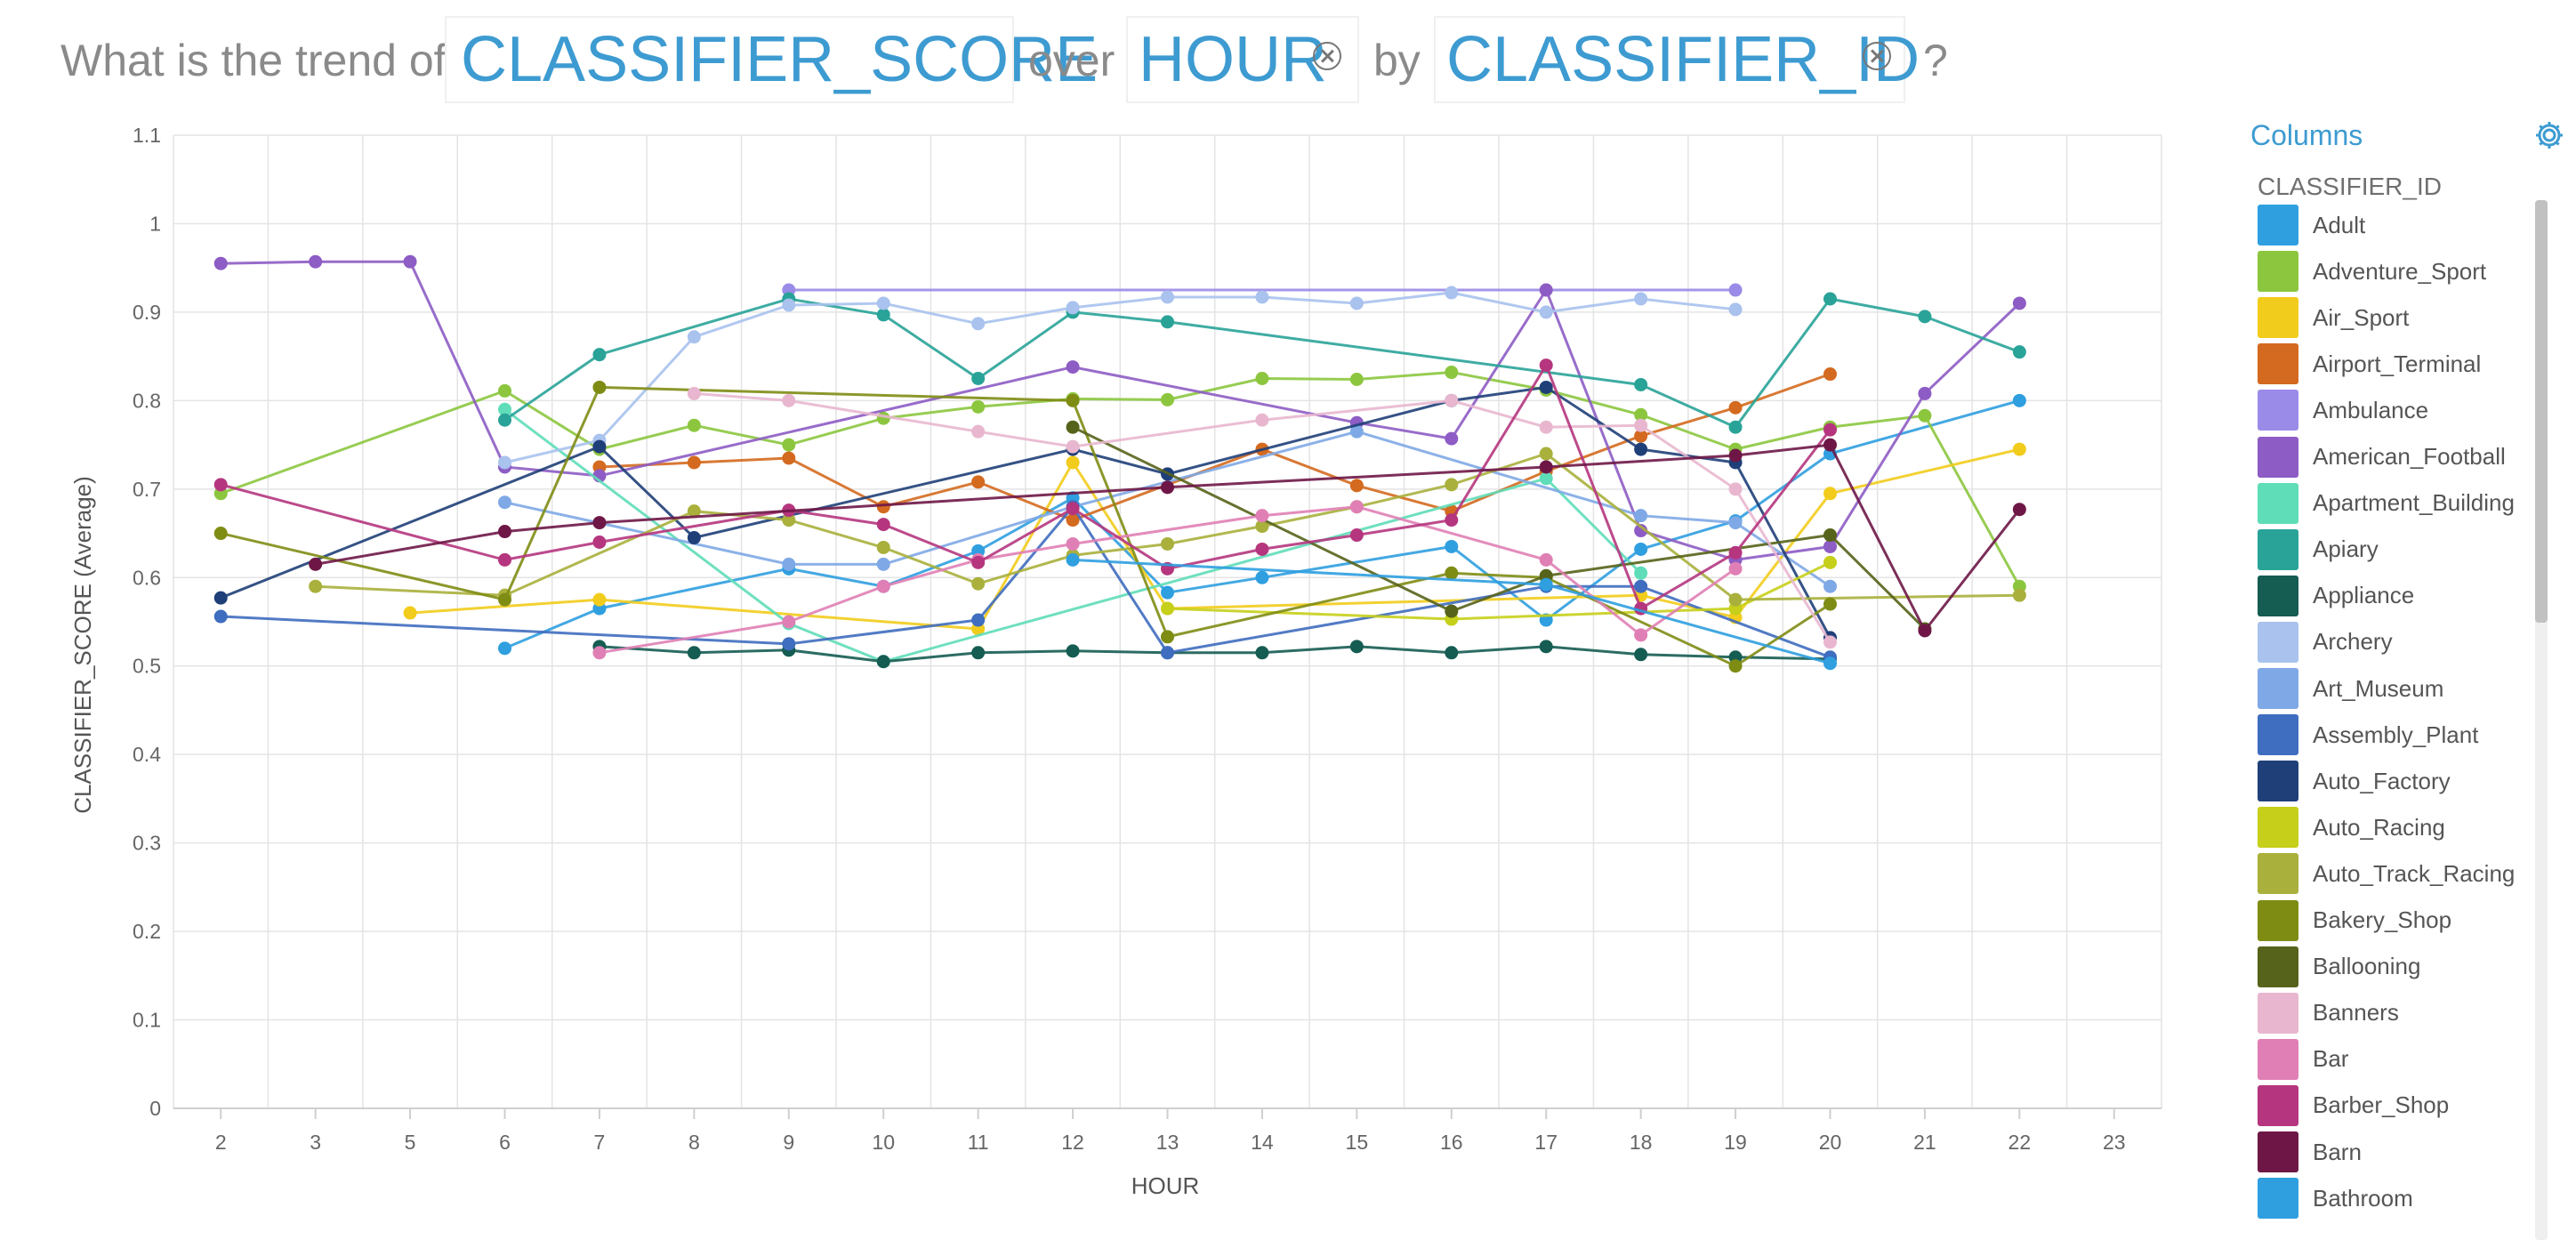 The height and width of the screenshot is (1240, 2576). Describe the element at coordinates (2398, 781) in the screenshot. I see `legend-item: Auto_Factory` at that location.